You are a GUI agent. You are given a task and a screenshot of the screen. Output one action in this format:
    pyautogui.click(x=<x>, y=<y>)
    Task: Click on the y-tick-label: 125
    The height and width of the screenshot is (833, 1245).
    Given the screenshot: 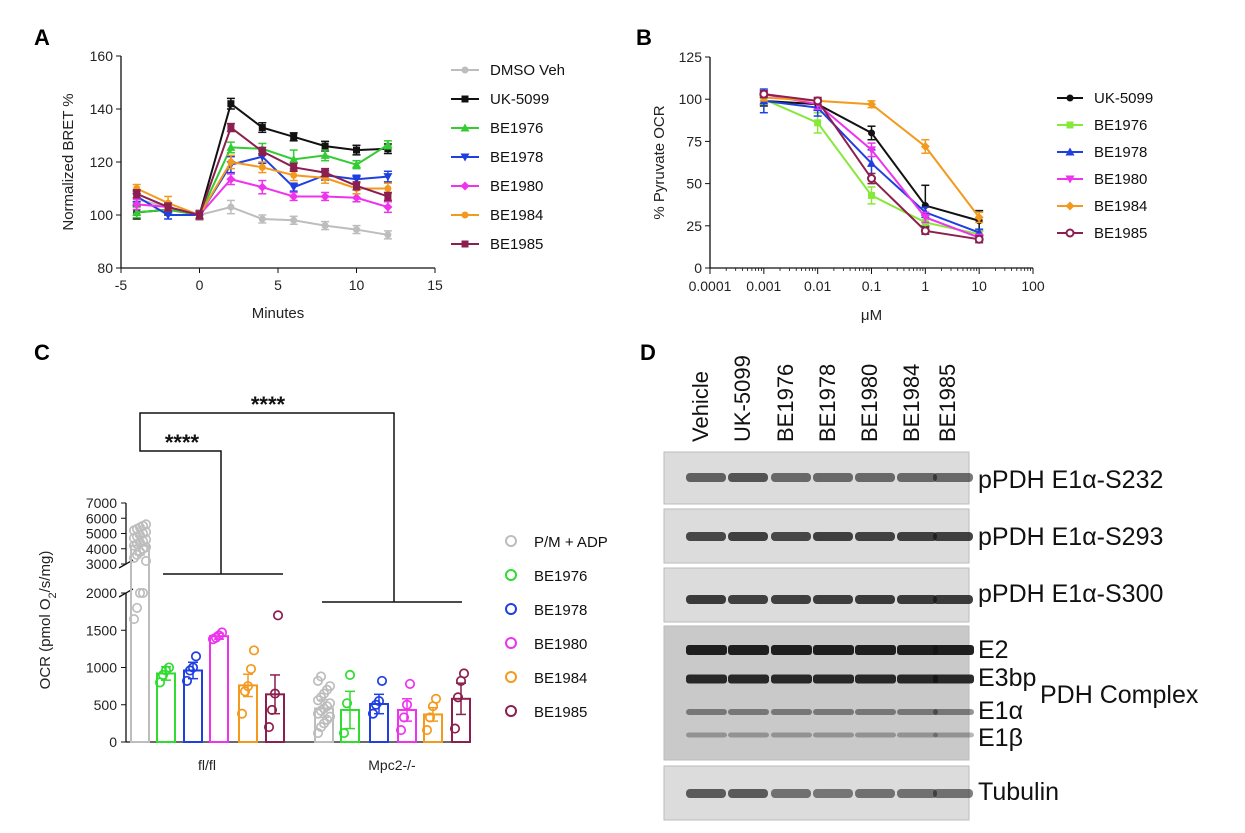 What is the action you would take?
    pyautogui.click(x=691, y=57)
    